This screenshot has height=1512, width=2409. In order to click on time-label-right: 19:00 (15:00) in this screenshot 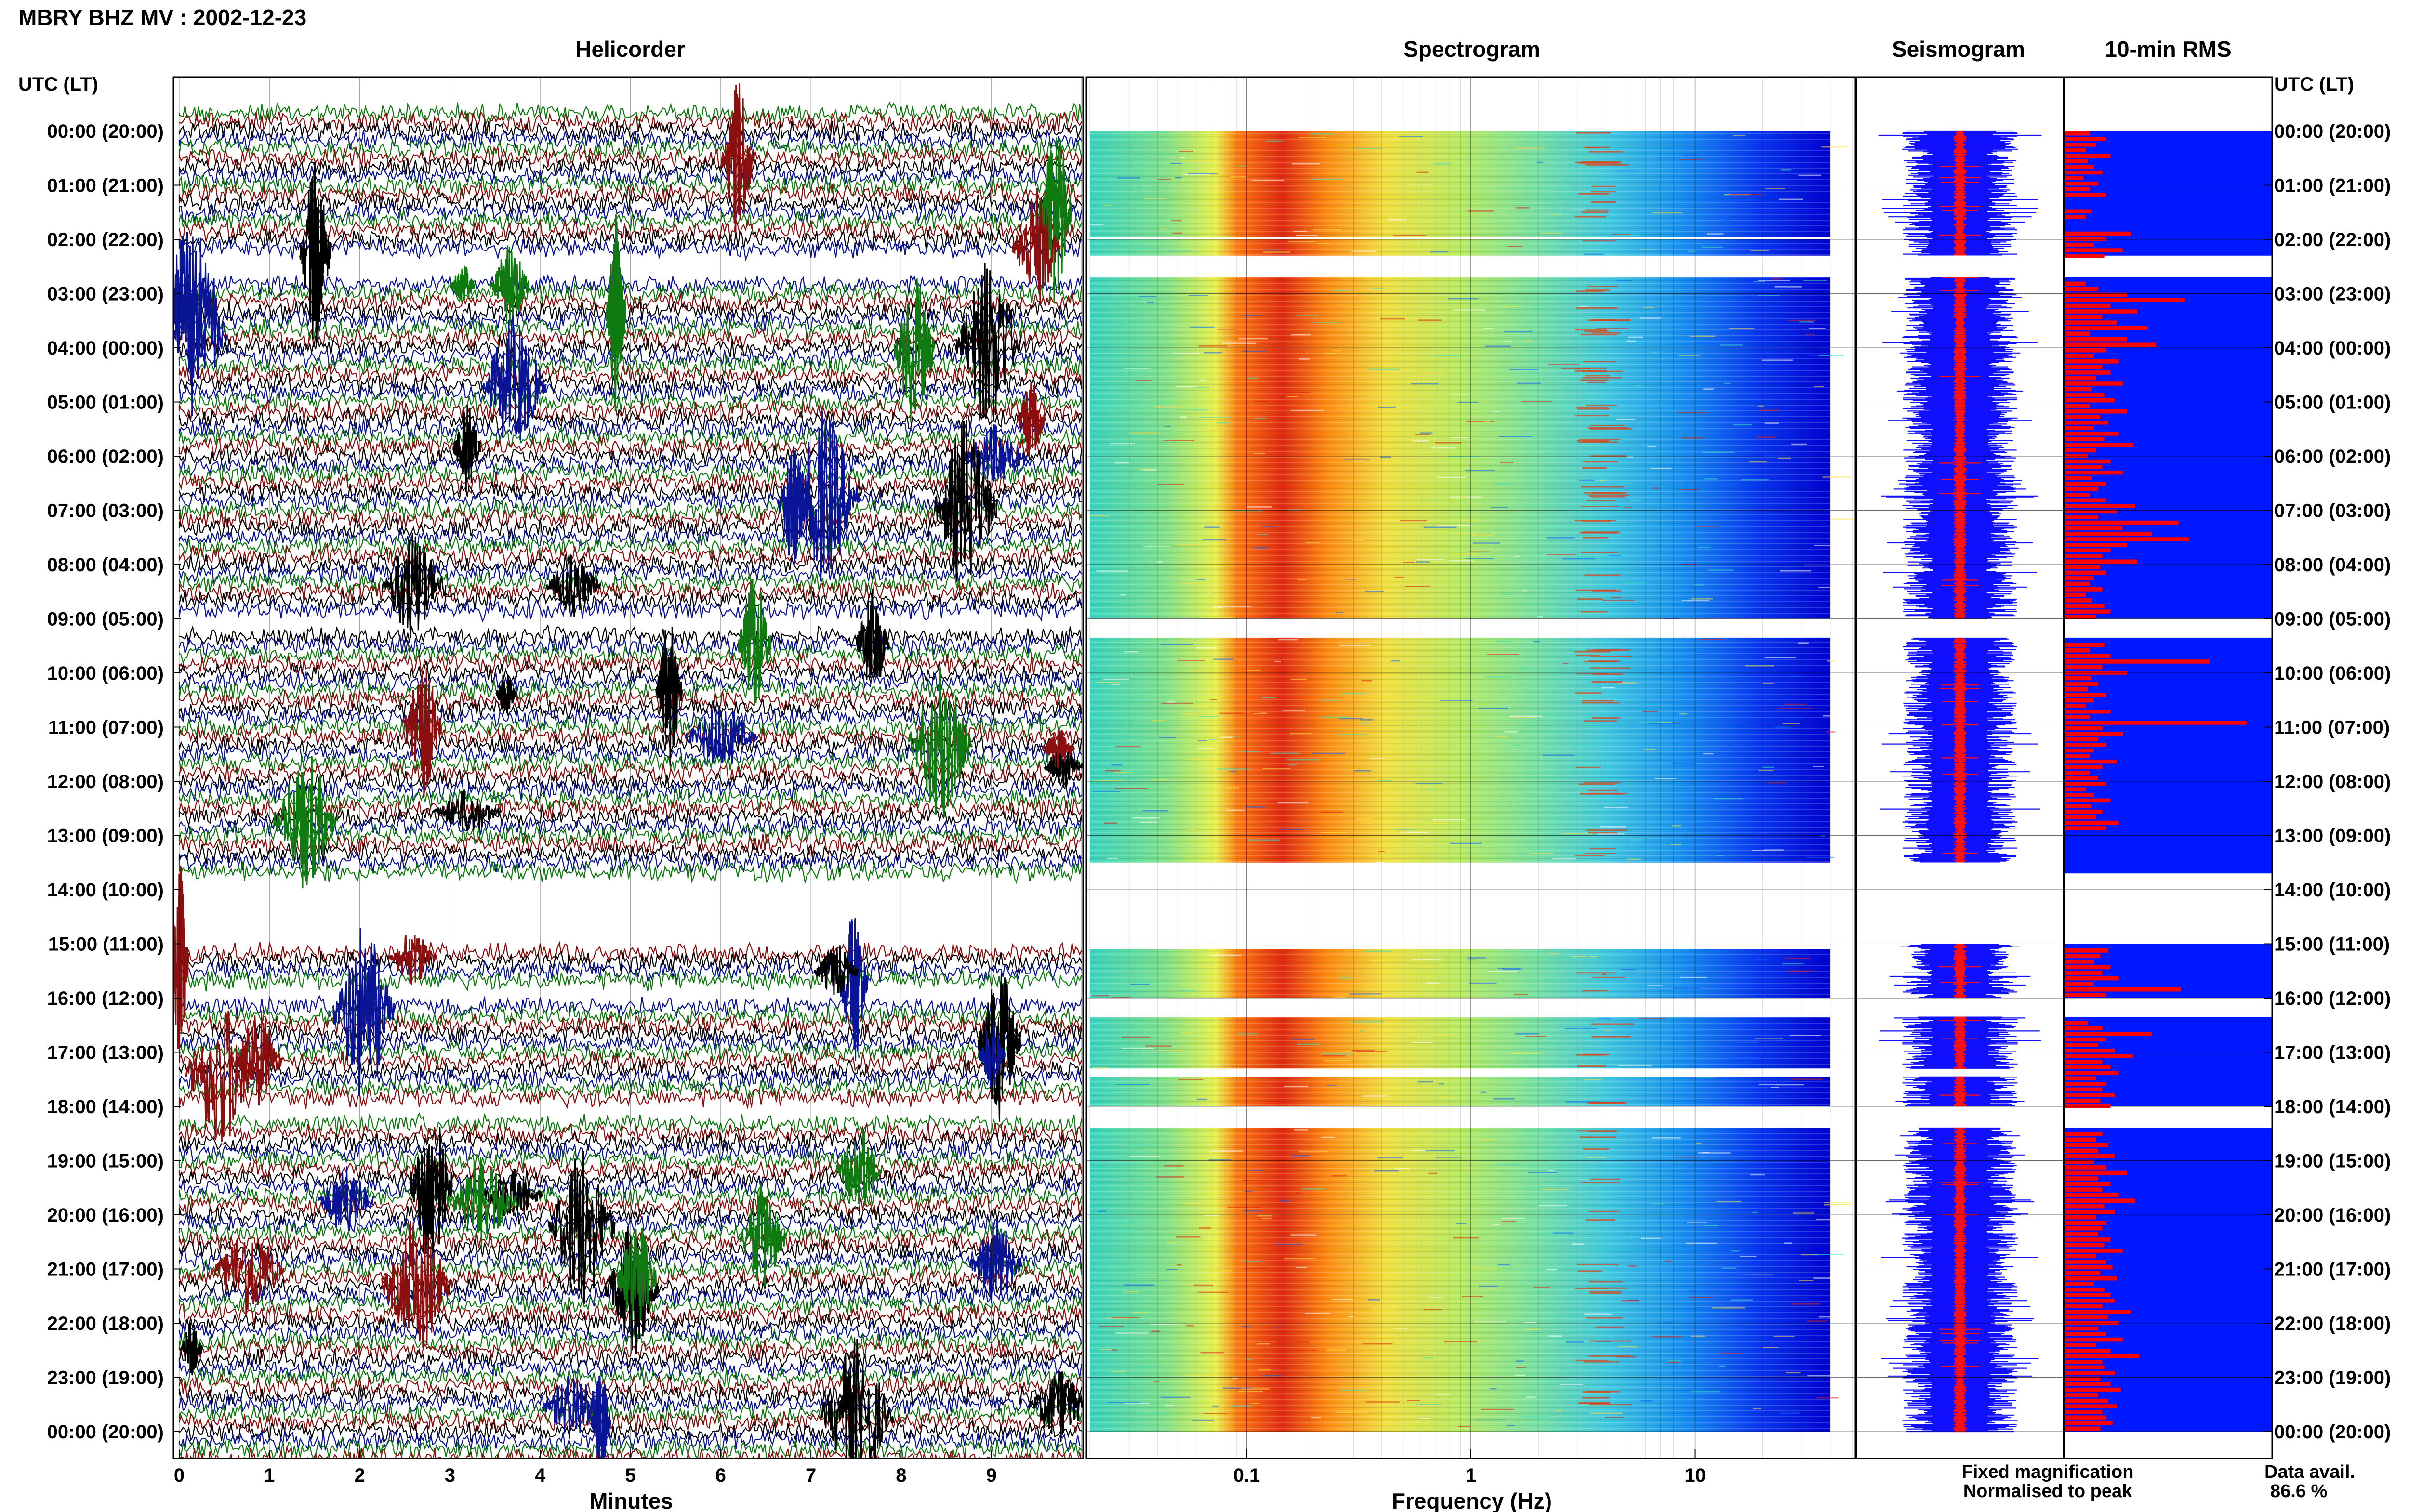, I will do `click(2332, 1161)`.